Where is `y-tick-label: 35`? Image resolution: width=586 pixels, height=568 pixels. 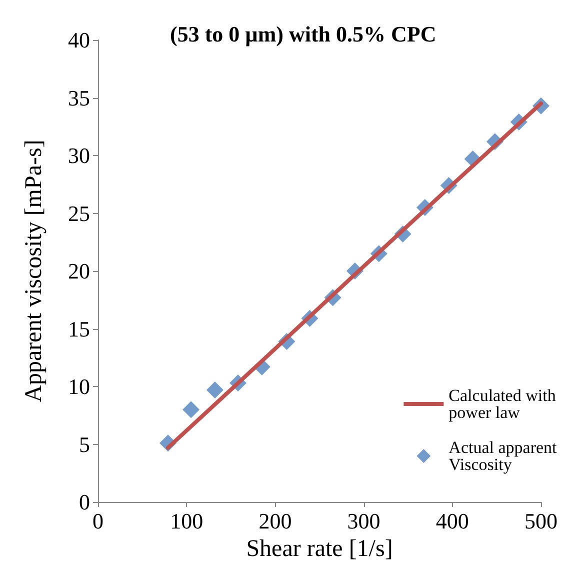
y-tick-label: 35 is located at coordinates (79, 97).